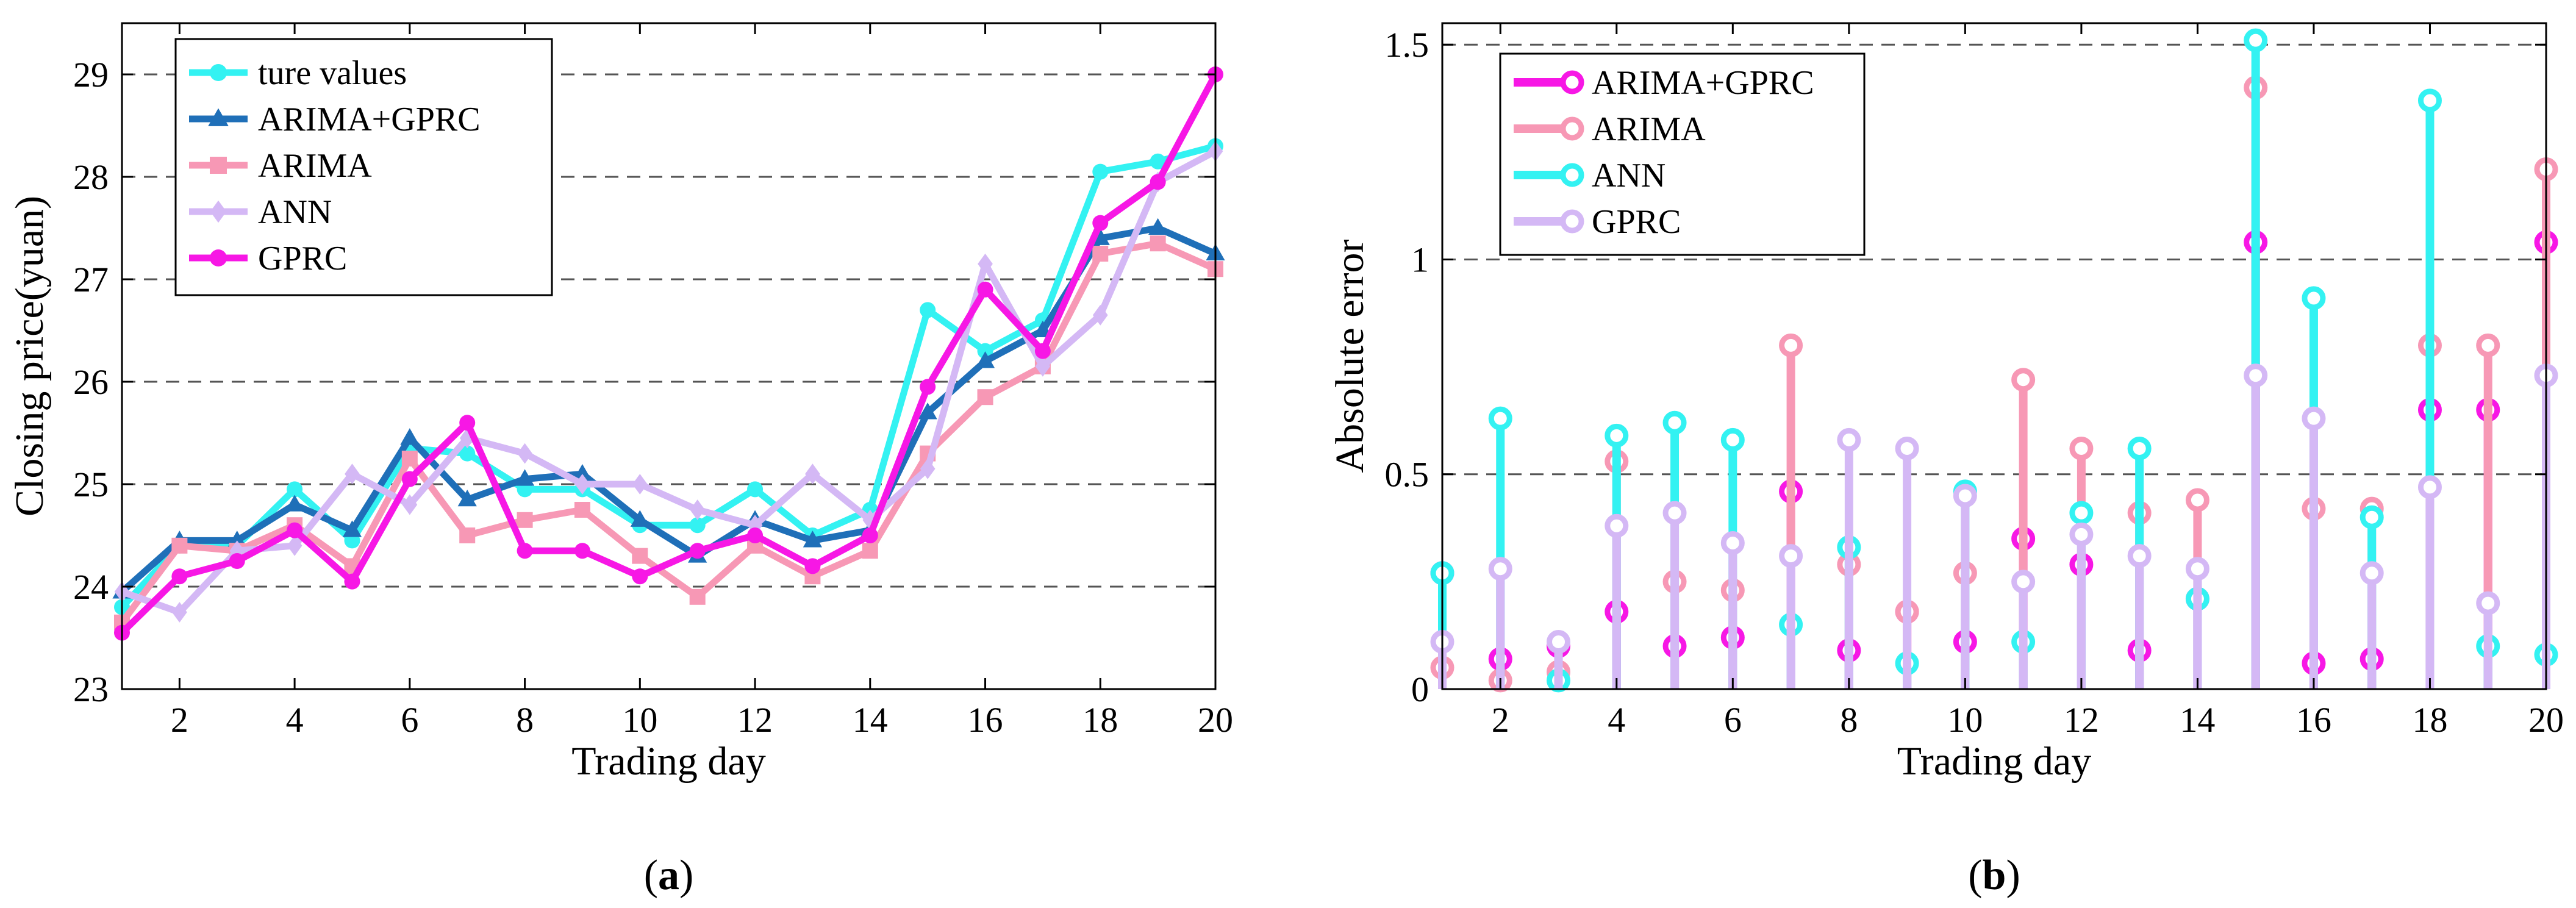 The width and height of the screenshot is (2576, 908). Describe the element at coordinates (1616, 720) in the screenshot. I see `b-x-tick-label: 4` at that location.